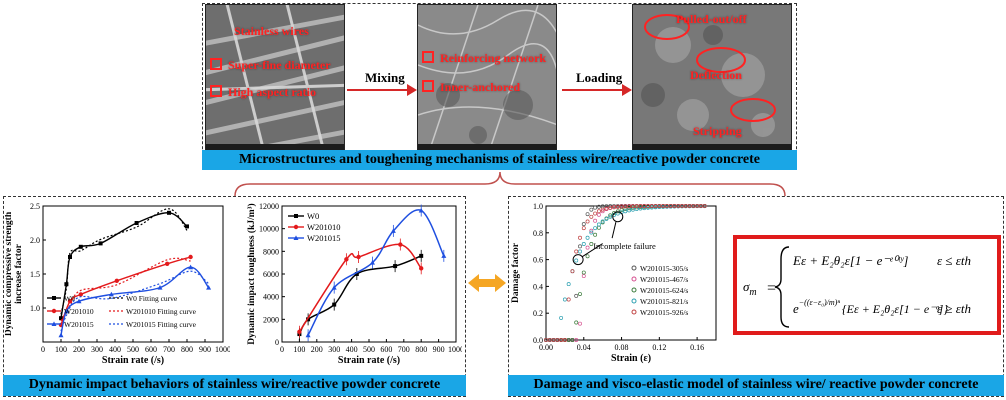  What do you see at coordinates (538, 286) in the screenshot?
I see `y-tick-label: 0.4` at bounding box center [538, 286].